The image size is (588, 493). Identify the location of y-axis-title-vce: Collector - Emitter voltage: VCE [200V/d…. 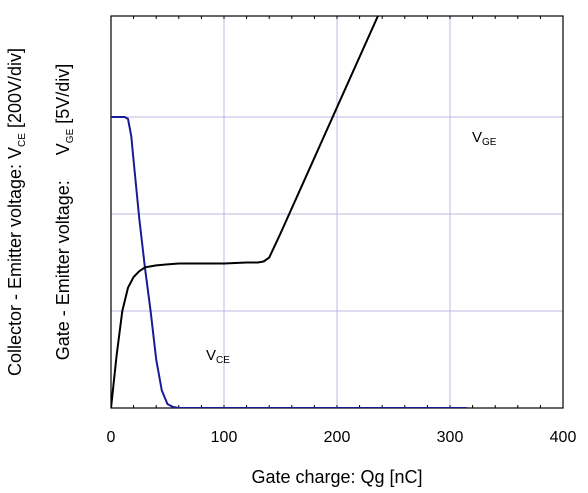
(16, 212).